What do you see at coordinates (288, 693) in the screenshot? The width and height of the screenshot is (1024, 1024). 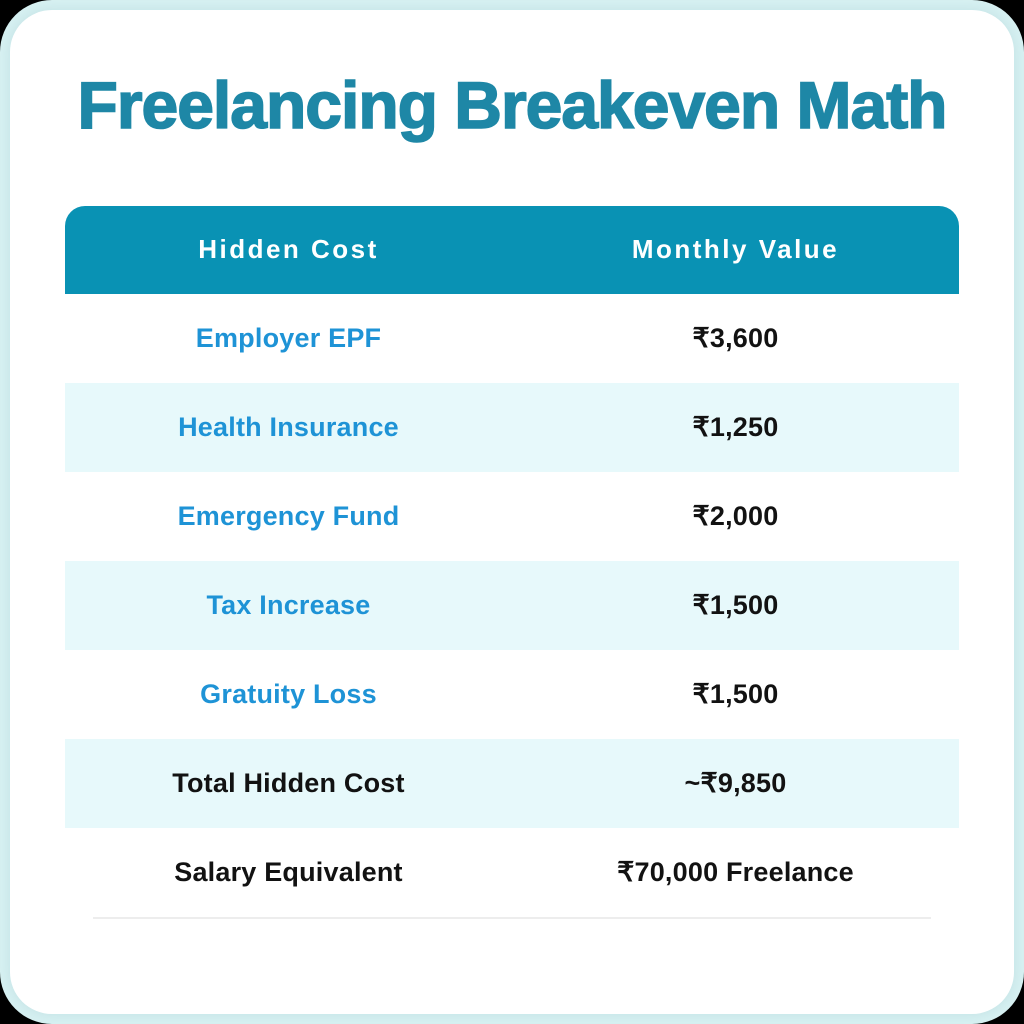 I see `row-label: Gratuity Loss` at bounding box center [288, 693].